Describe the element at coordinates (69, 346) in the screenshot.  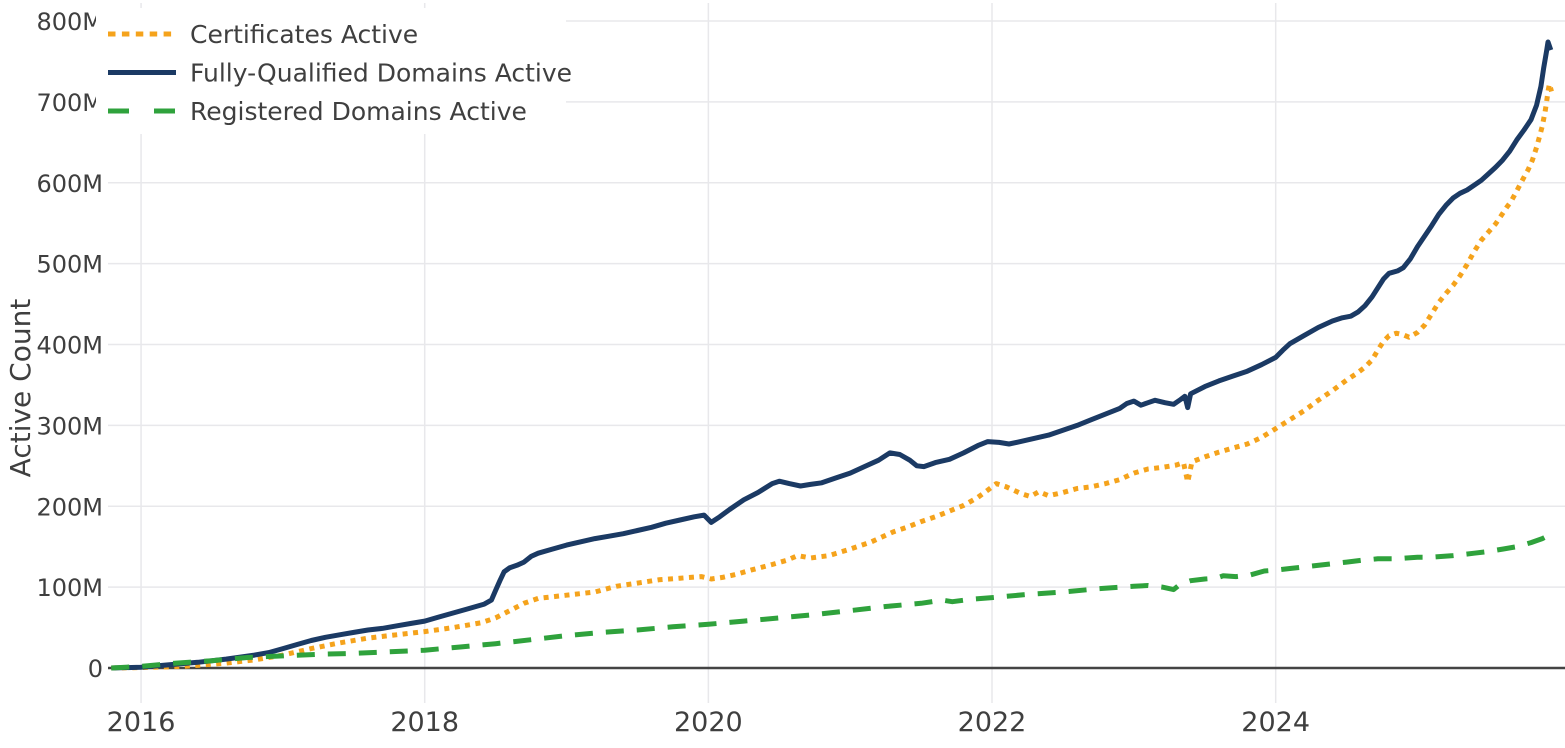
I see `y-tick-label: 400M` at that location.